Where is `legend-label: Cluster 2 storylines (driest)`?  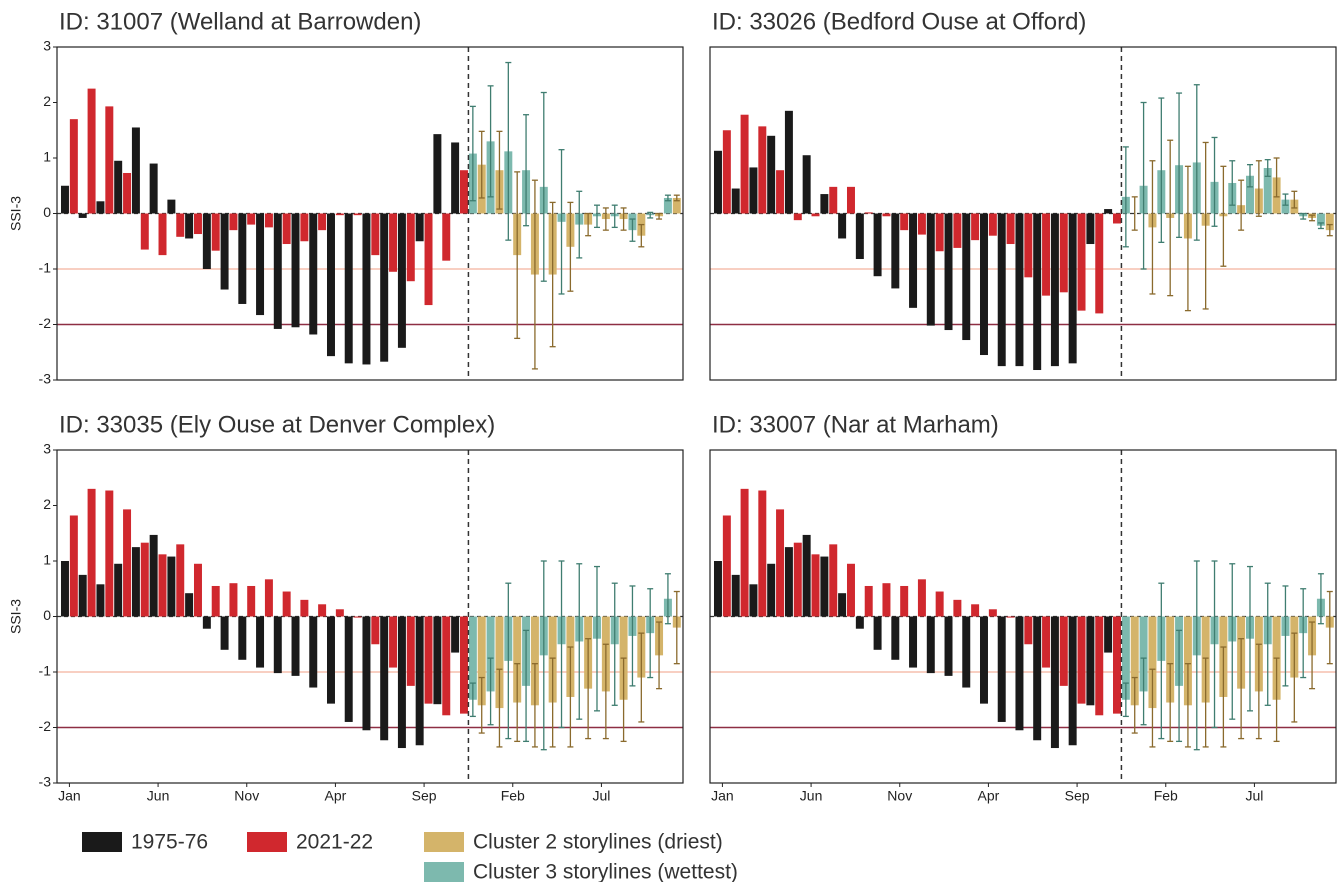
legend-label: Cluster 2 storylines (driest) is located at coordinates (598, 842).